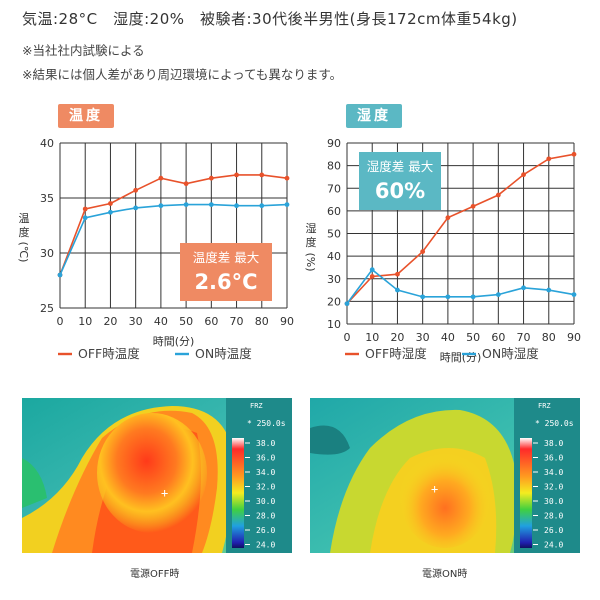  I want to click on y-tick-label: 25, so click(47, 308).